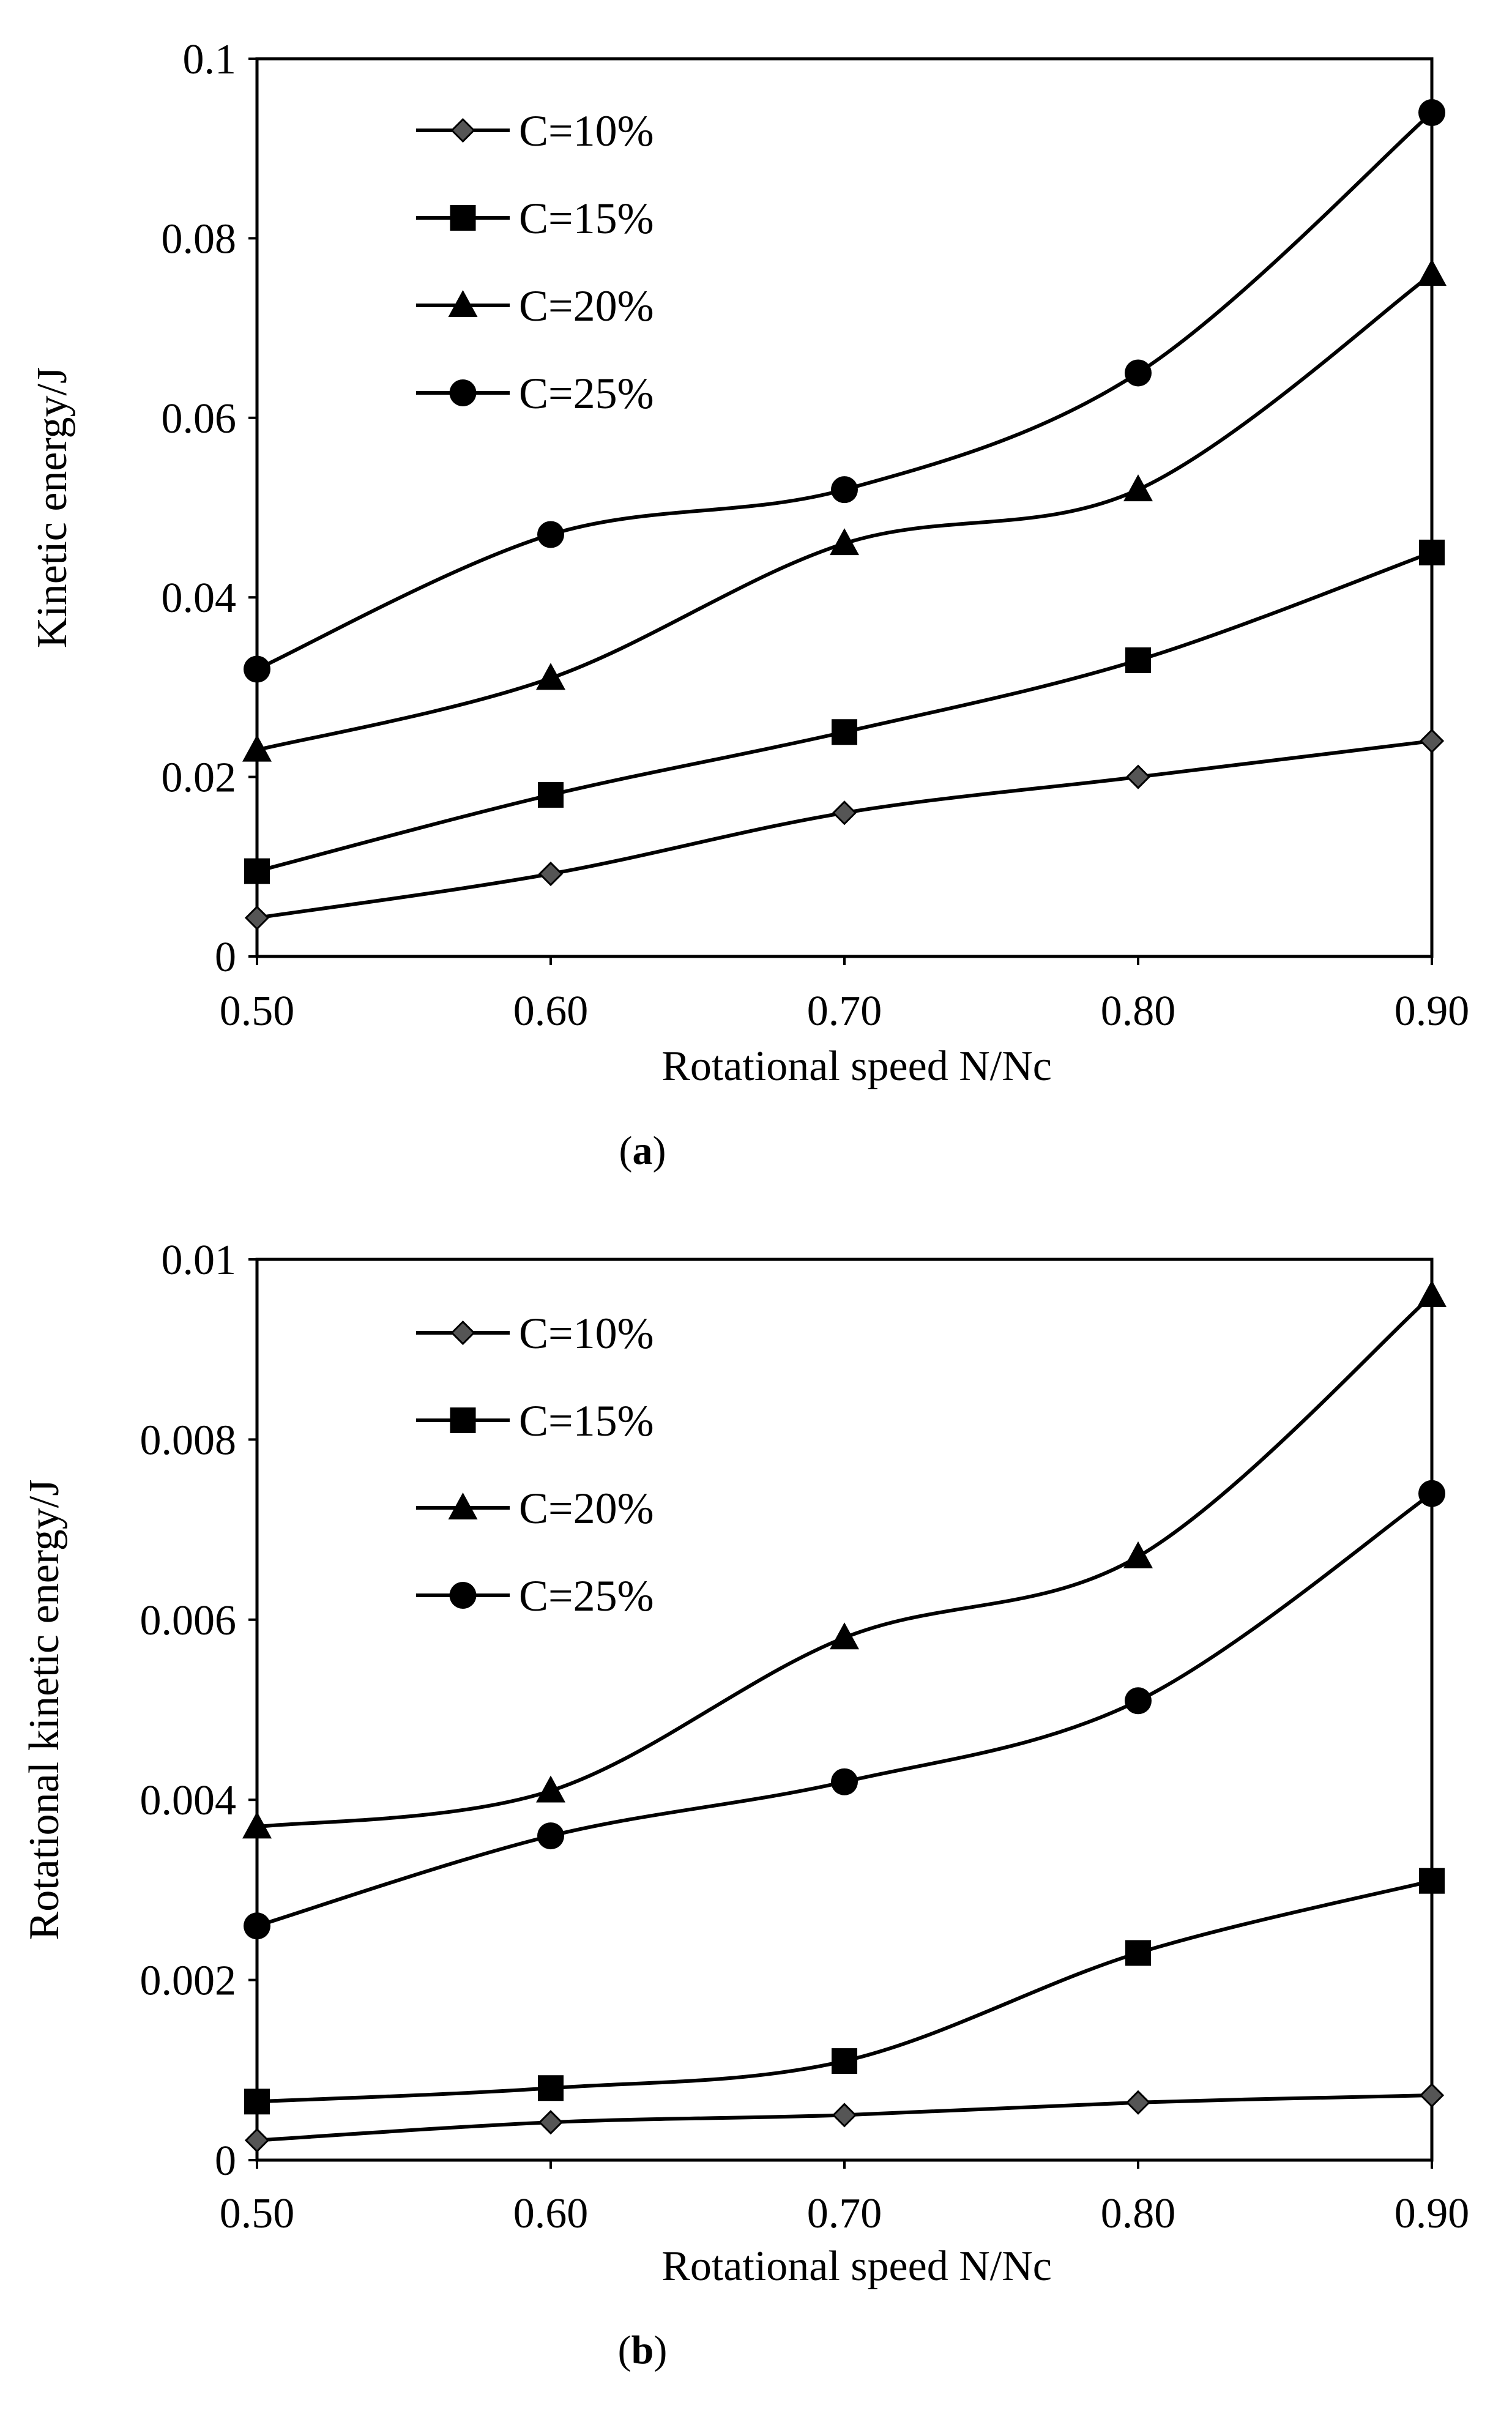 The width and height of the screenshot is (1512, 2430). Describe the element at coordinates (210, 59) in the screenshot. I see `y-tick-label: 0.1` at that location.